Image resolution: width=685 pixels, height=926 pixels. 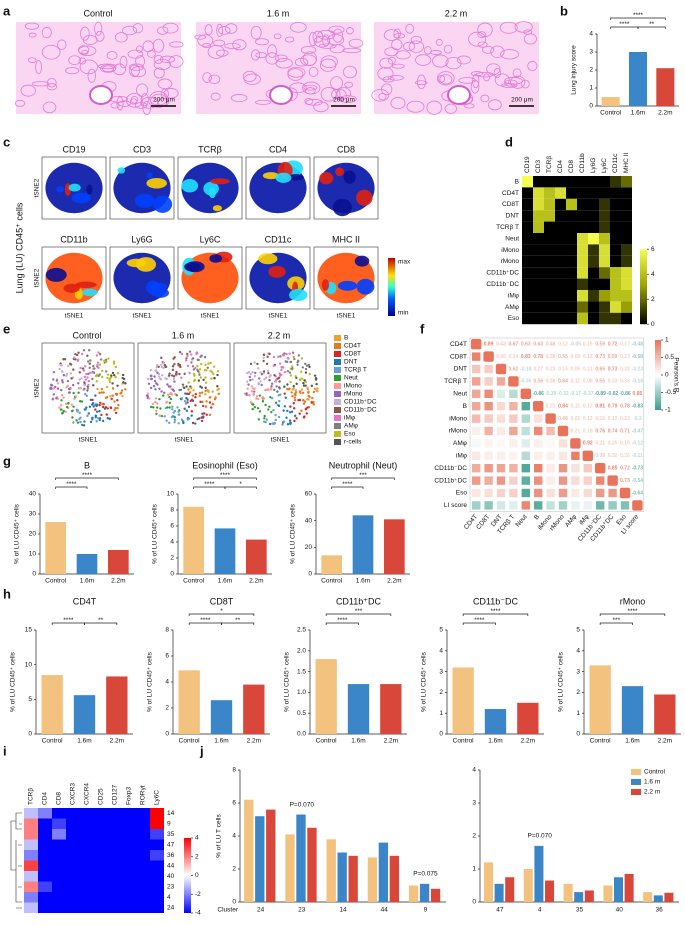 What do you see at coordinates (675, 375) in the screenshot?
I see `colorbar-title: Pearson's R` at bounding box center [675, 375].